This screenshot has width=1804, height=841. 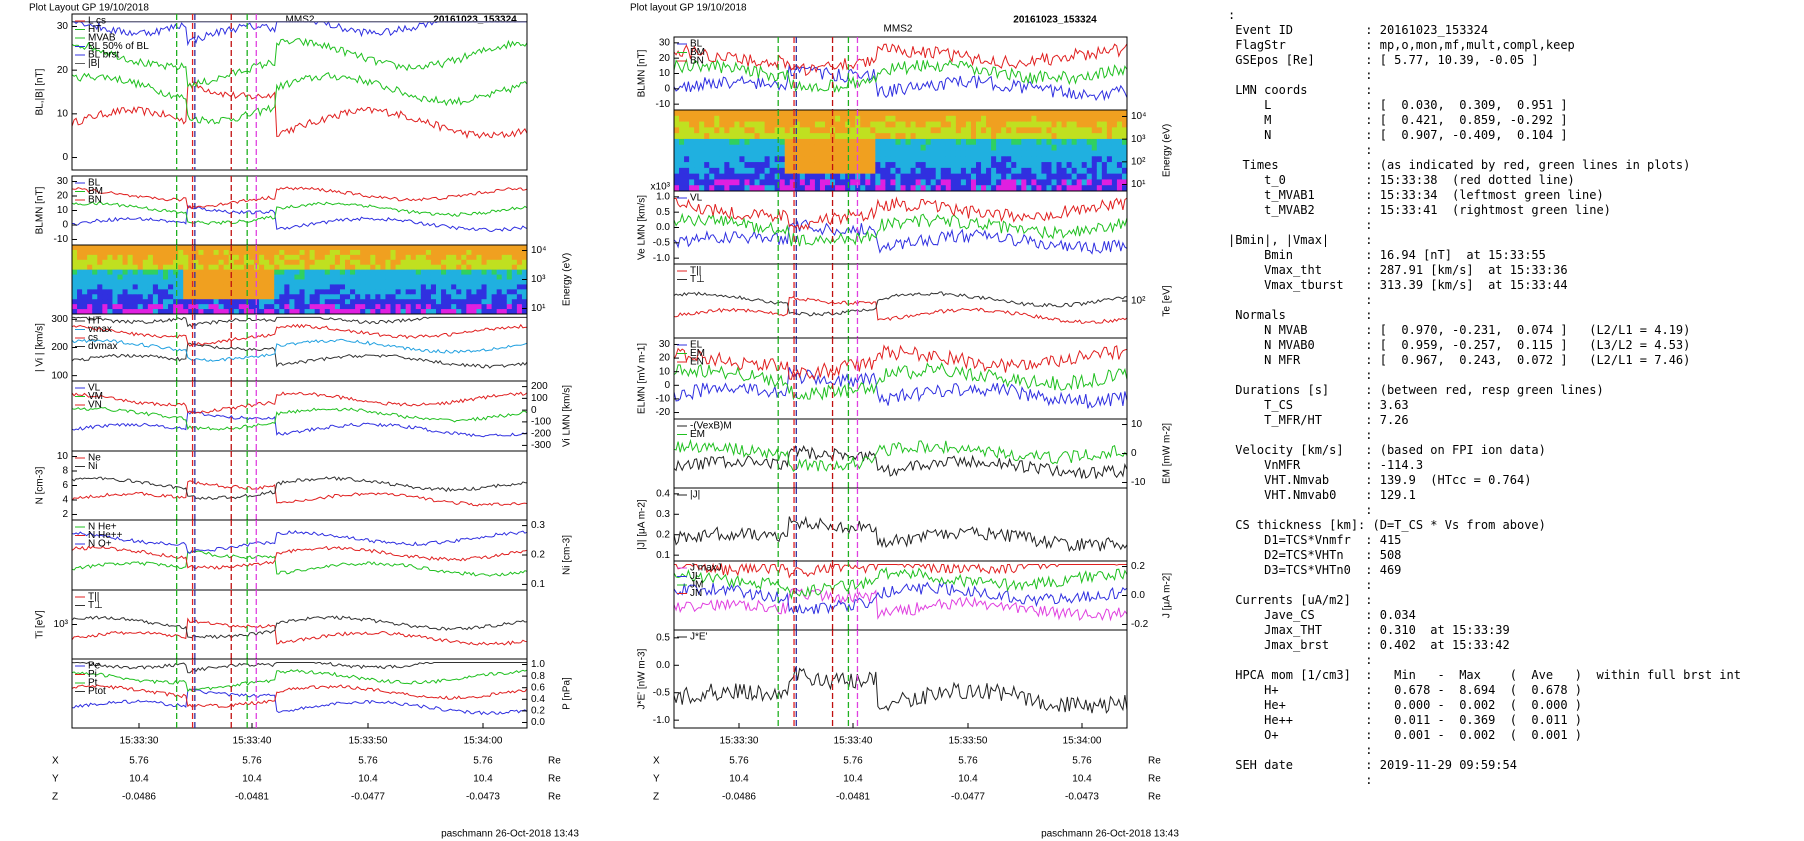 I want to click on y-axis-label: Ti [eV], so click(x=40, y=624).